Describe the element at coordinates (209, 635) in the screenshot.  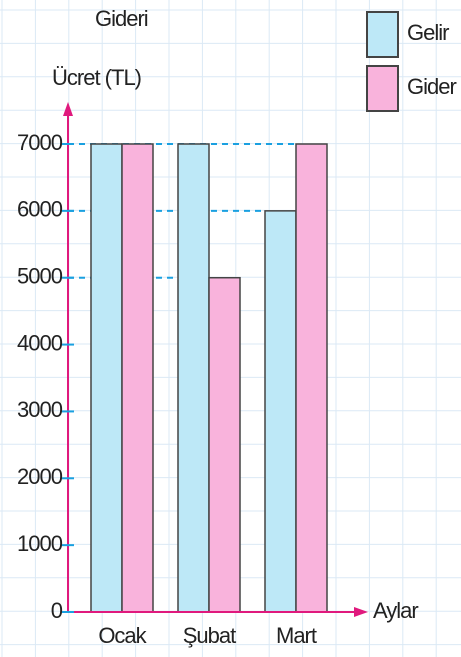
I see `x-tick-label: Şubat` at that location.